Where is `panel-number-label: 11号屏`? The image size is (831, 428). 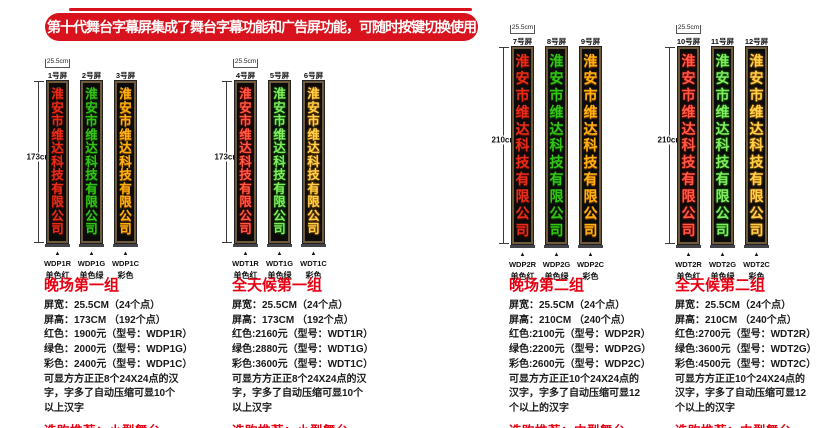
panel-number-label: 11号屏 is located at coordinates (722, 41).